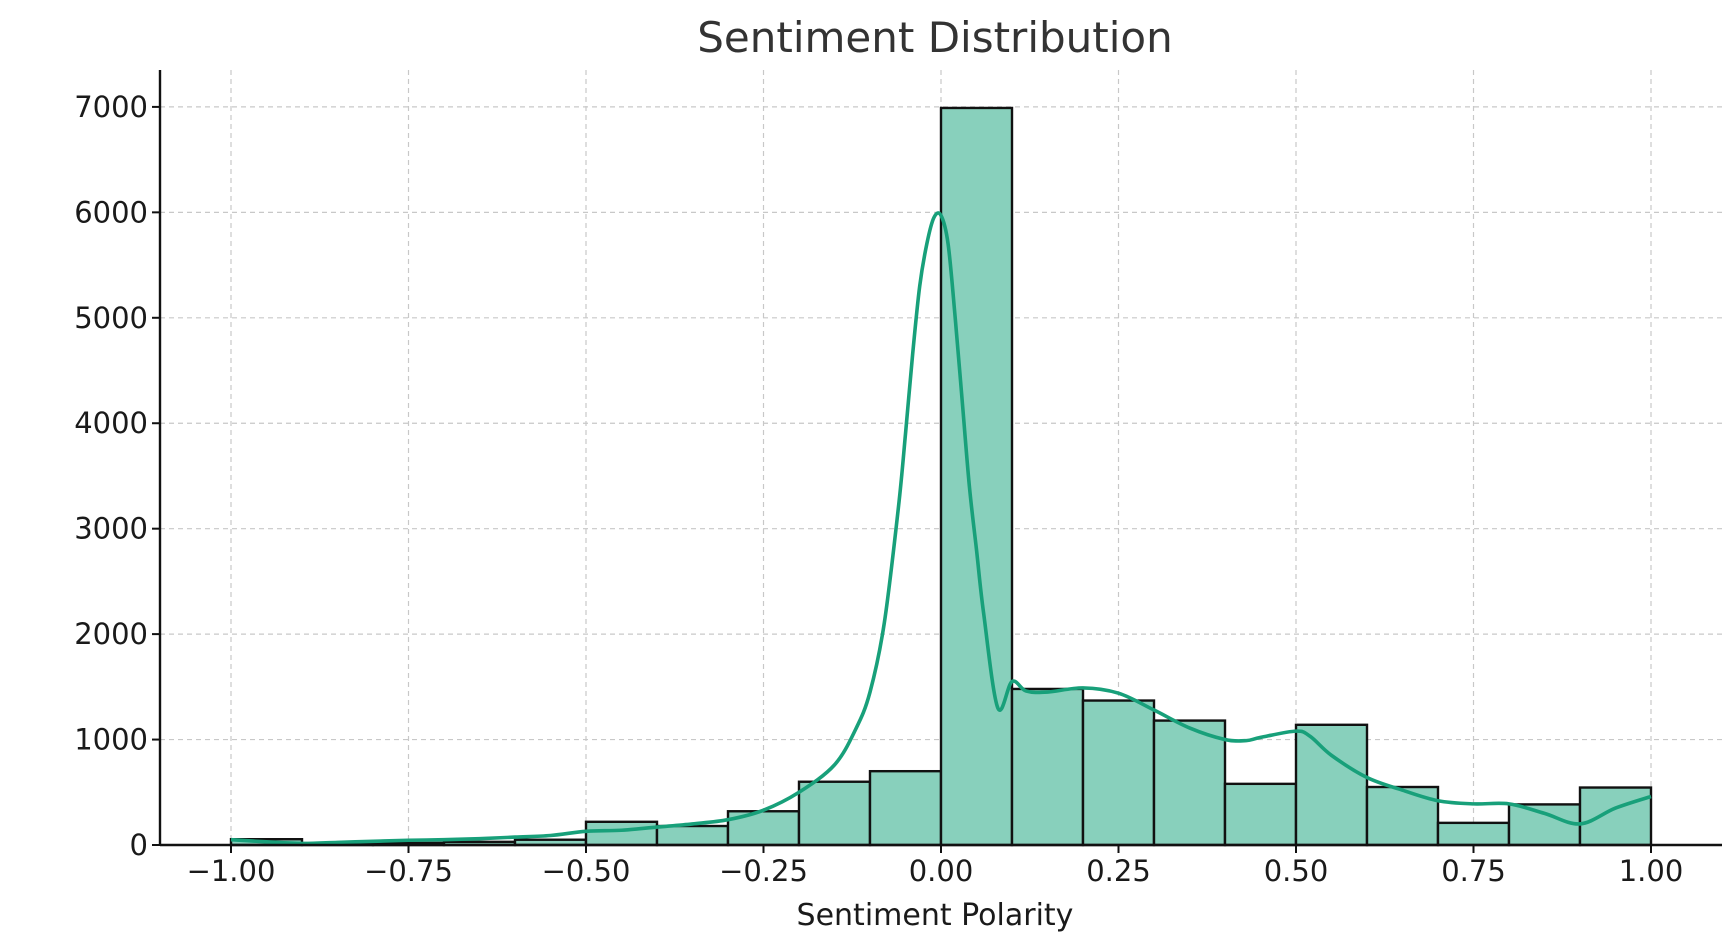 This screenshot has width=1728, height=947. Describe the element at coordinates (111, 212) in the screenshot. I see `y-tick-label: 6000` at that location.